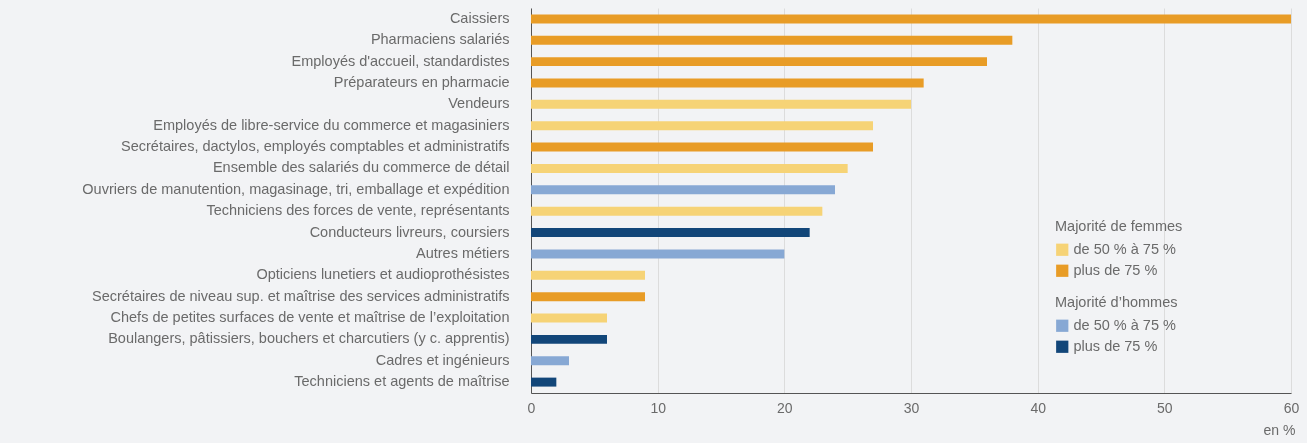  I want to click on y-tick-label: Ouvriers de manutention, magasinage, tri, emballage et expédition, so click(296, 188).